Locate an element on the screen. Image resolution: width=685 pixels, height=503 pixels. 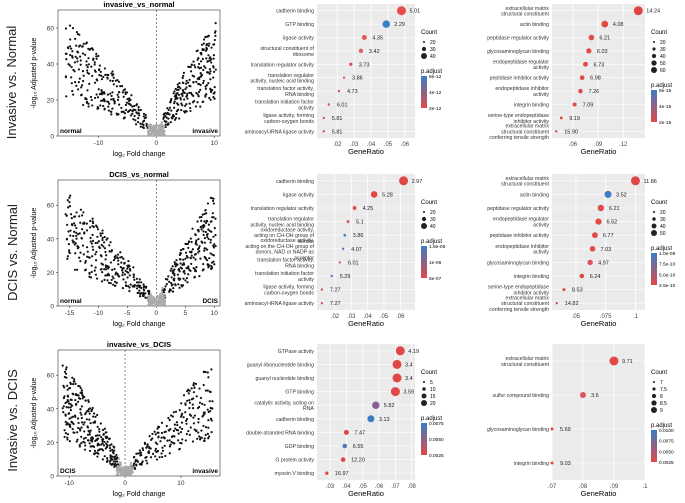
dot-value-label: 6.77 is located at coordinates (608, 236).